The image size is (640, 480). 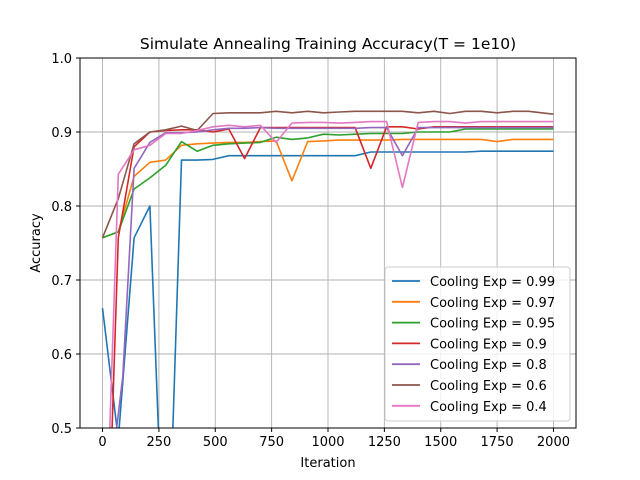 I want to click on legend-label-7: Cooling Exp = 0.4, so click(x=488, y=407).